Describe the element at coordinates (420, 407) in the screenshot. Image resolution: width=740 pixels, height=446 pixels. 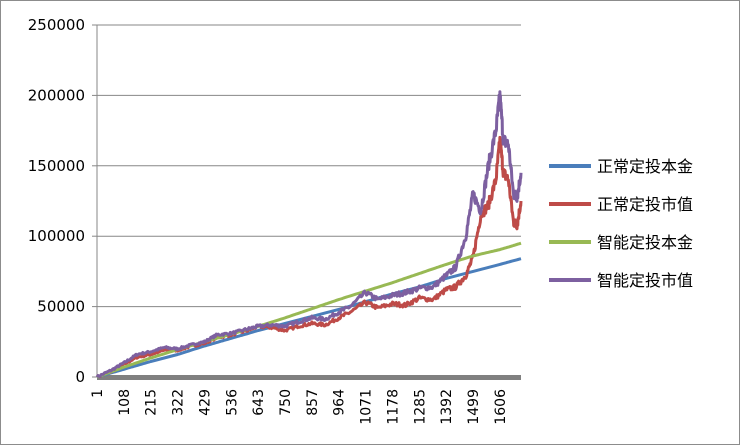
I see `x-tick-label: 1285` at that location.